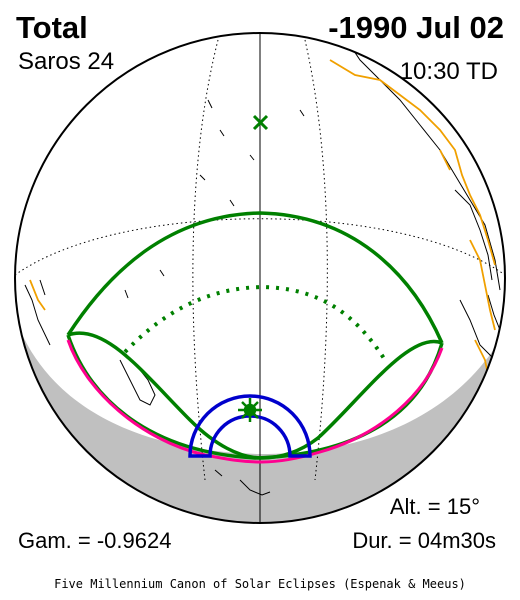 The image size is (520, 600). What do you see at coordinates (66, 61) in the screenshot?
I see `saros-label: Saros 24` at bounding box center [66, 61].